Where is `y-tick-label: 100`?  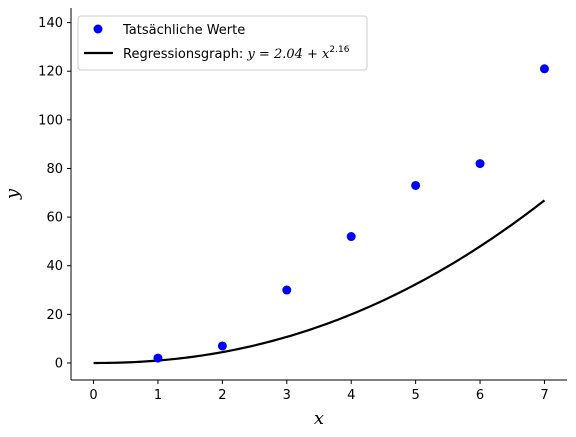
y-tick-label: 100 is located at coordinates (50, 120).